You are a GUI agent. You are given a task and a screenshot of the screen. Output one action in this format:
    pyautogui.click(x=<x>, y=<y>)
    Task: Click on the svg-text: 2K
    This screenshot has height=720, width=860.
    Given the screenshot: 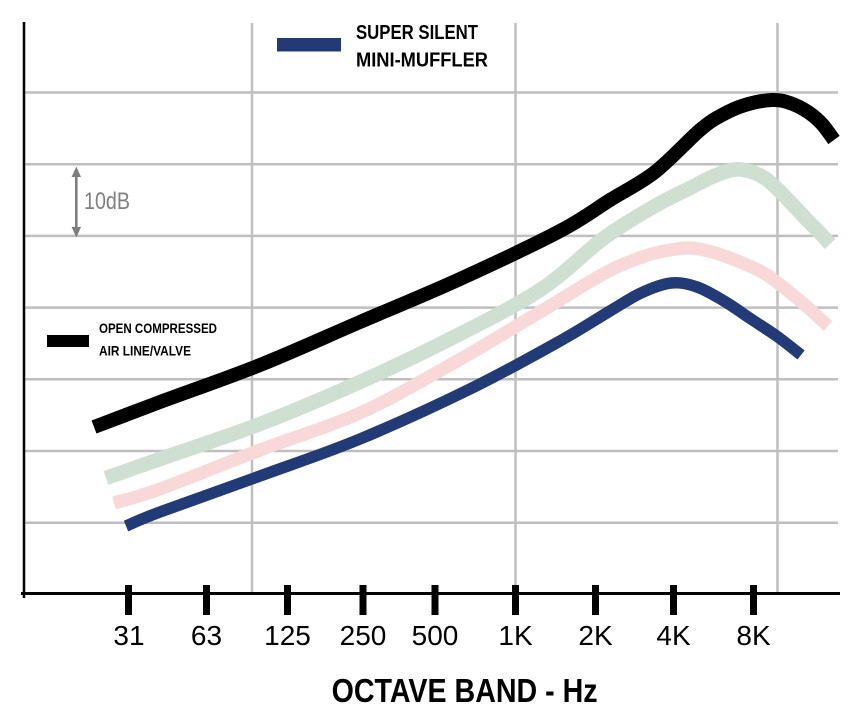 What is the action you would take?
    pyautogui.click(x=595, y=635)
    